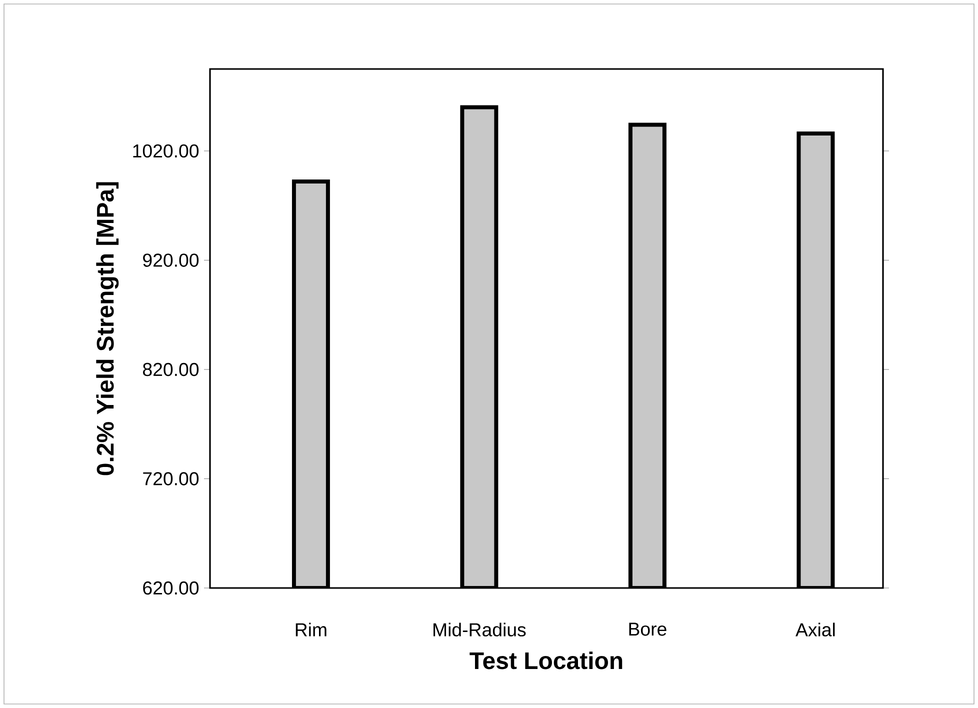  Describe the element at coordinates (546, 661) in the screenshot. I see `x-axis-title: Test Location` at that location.